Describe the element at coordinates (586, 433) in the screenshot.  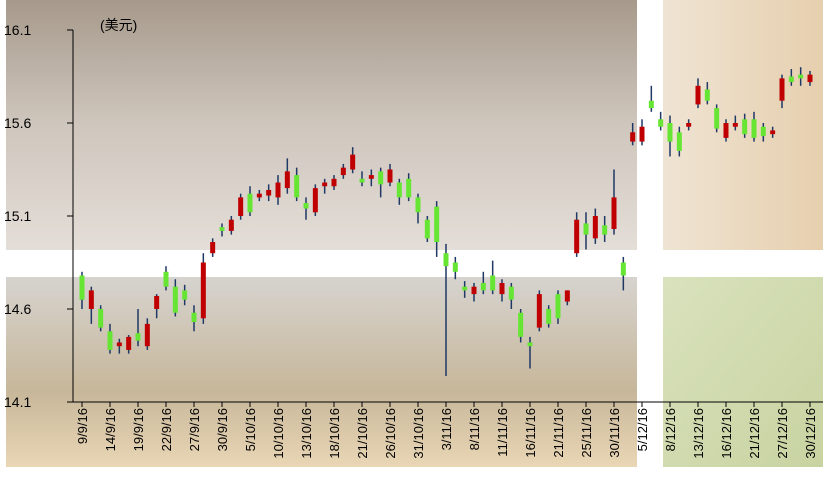
I see `x-tick-label: 25/11/16` at that location.